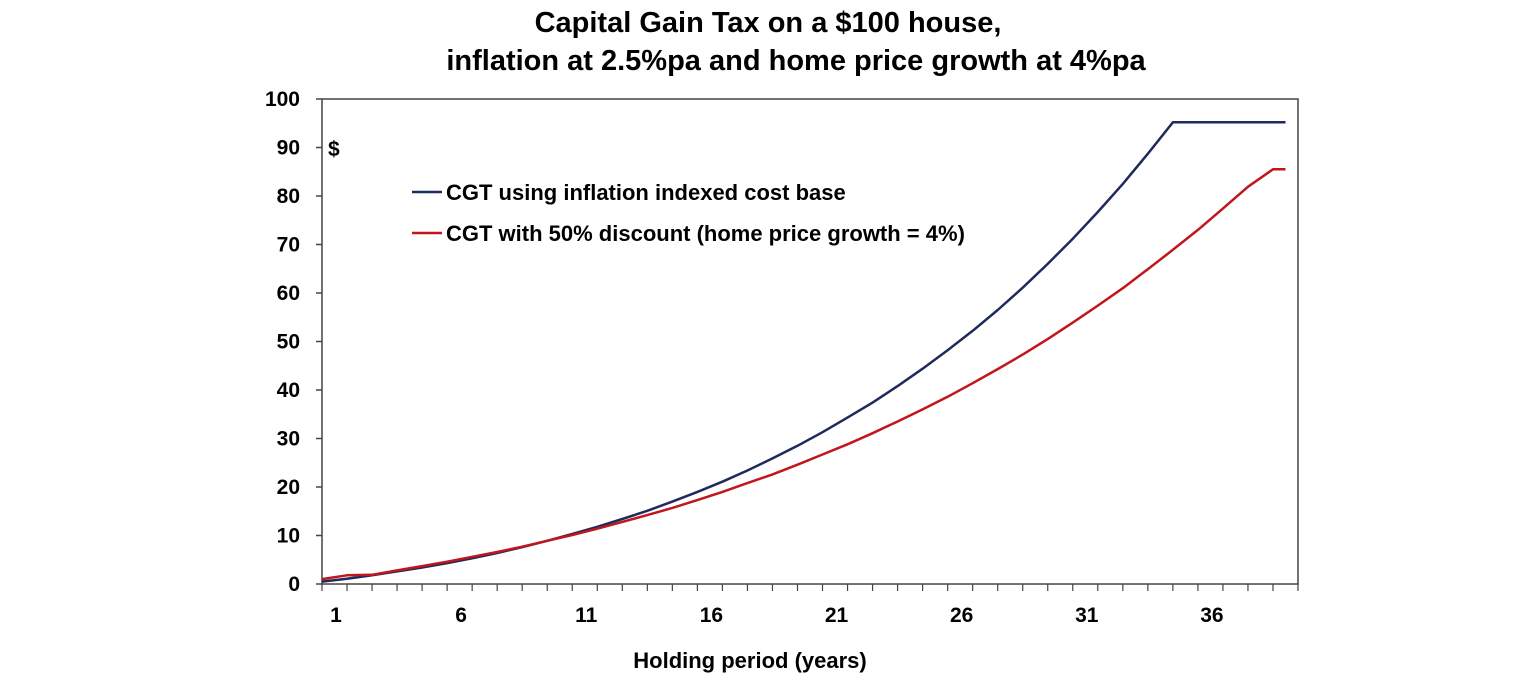 The height and width of the screenshot is (680, 1536). What do you see at coordinates (961, 615) in the screenshot?
I see `x-tick-label: 26` at bounding box center [961, 615].